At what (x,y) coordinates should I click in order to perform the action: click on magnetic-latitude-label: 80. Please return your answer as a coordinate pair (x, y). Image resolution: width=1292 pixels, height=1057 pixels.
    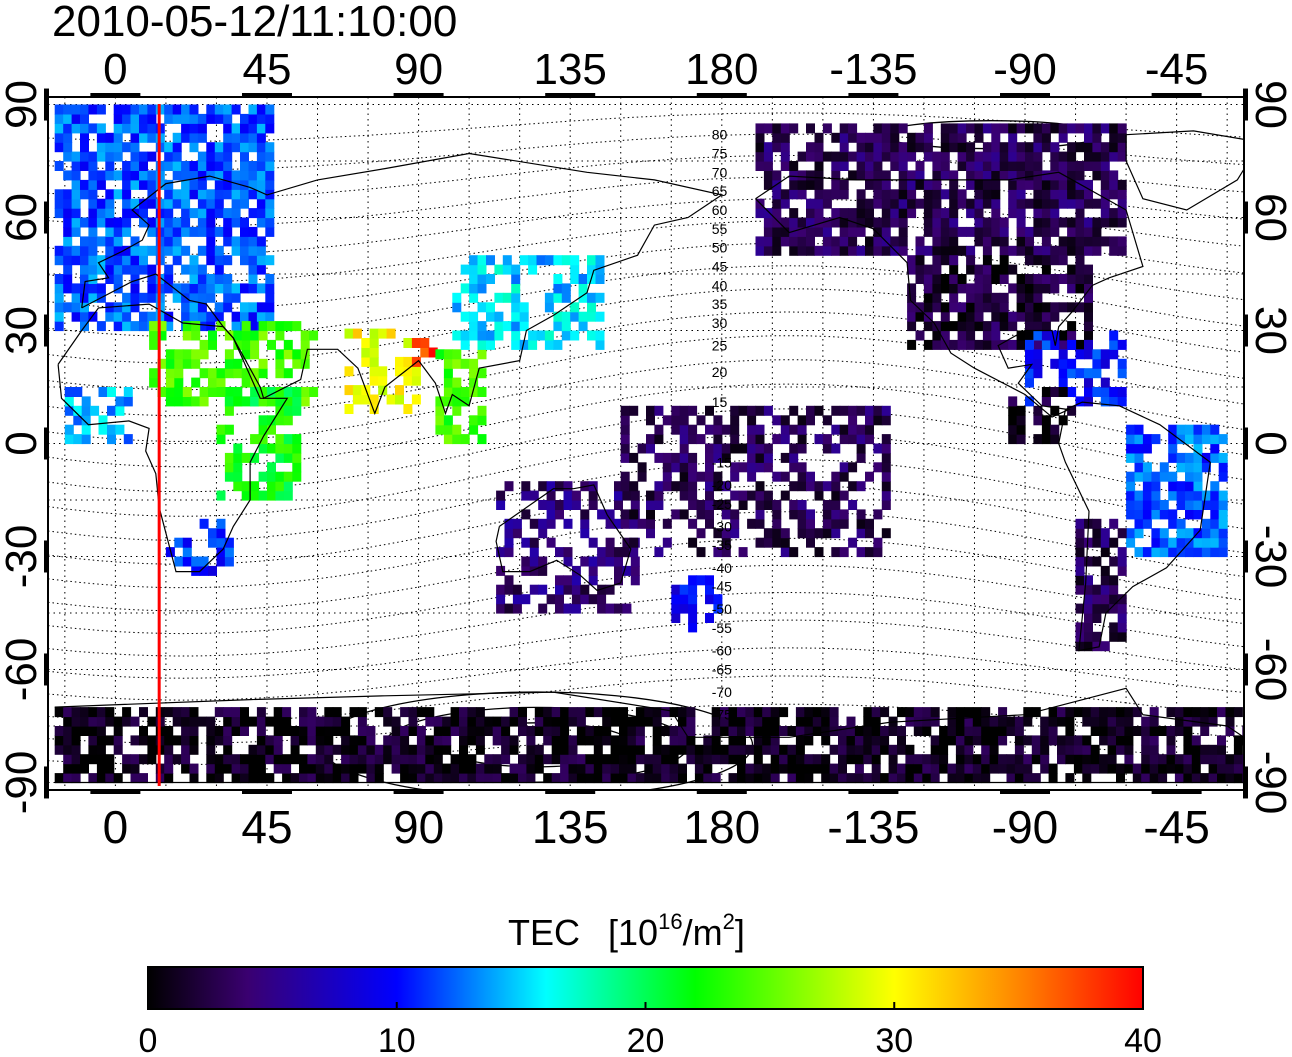
    Looking at the image, I should click on (720, 135).